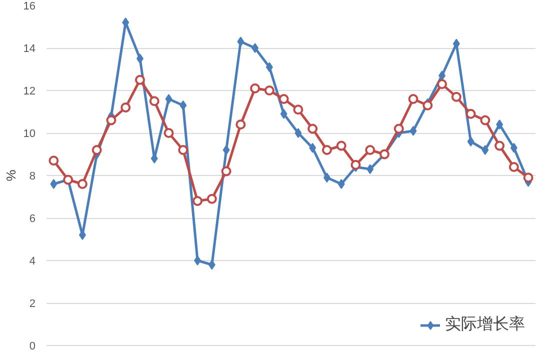 Image resolution: width=540 pixels, height=351 pixels. Describe the element at coordinates (29, 6) in the screenshot. I see `y-tick-label: 16` at that location.